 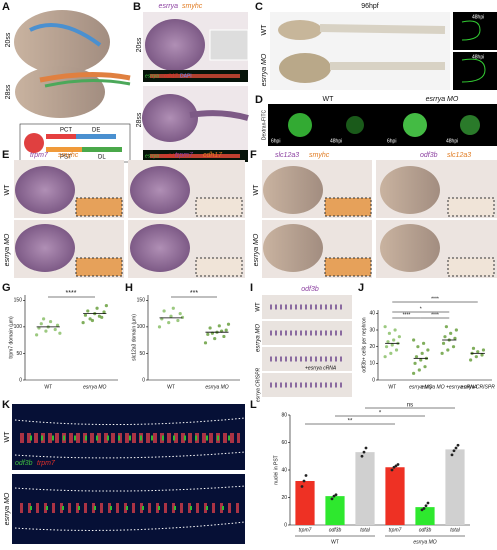 What do you see at coordinates (169, 6) in the screenshot?
I see `stain-title: esrrya` at bounding box center [169, 6].